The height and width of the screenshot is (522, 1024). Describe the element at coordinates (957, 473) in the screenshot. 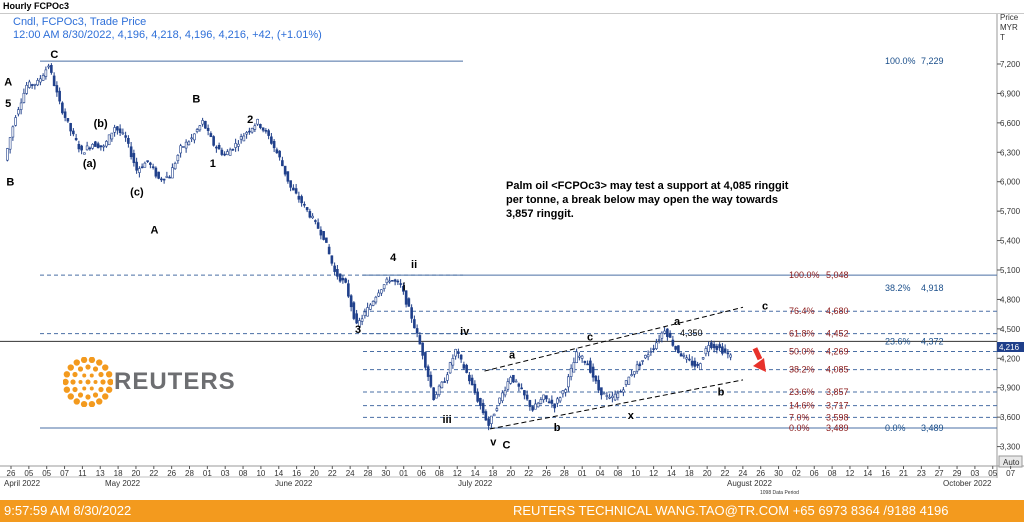

I see `x-tick-label: 29` at that location.